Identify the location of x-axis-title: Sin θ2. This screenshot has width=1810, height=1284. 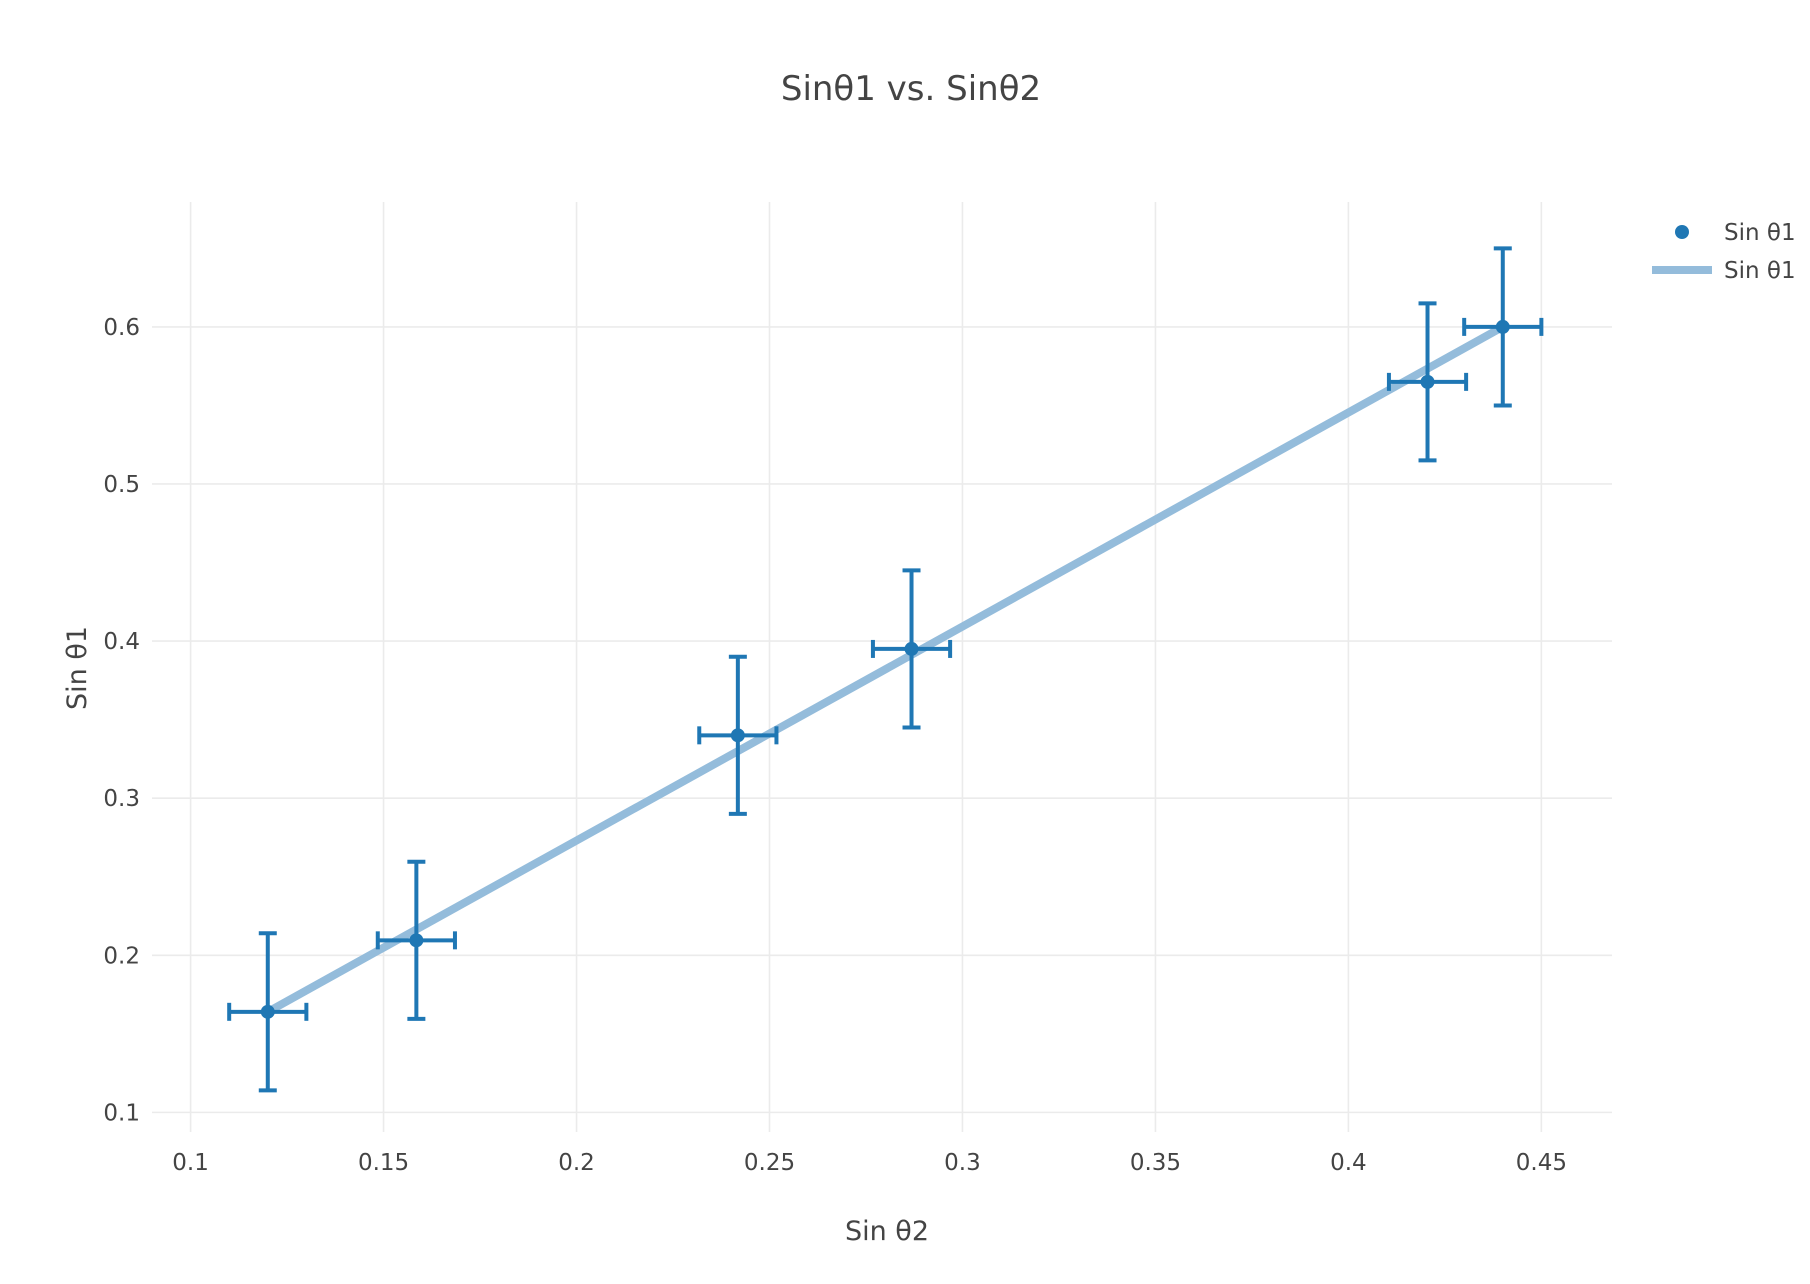
(887, 1231).